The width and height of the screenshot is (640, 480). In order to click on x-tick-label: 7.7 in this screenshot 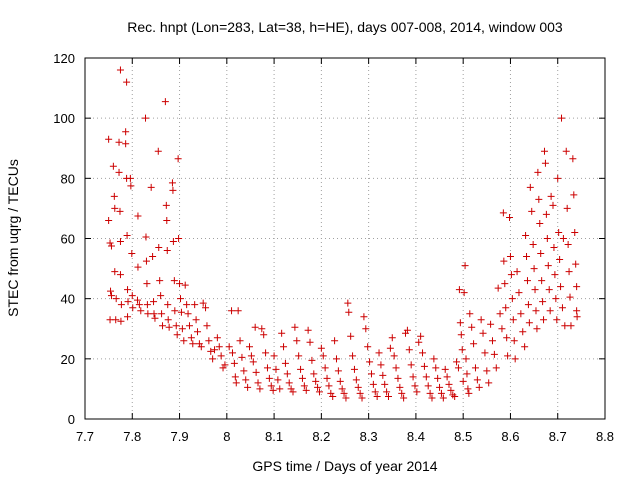, I will do `click(85, 436)`.